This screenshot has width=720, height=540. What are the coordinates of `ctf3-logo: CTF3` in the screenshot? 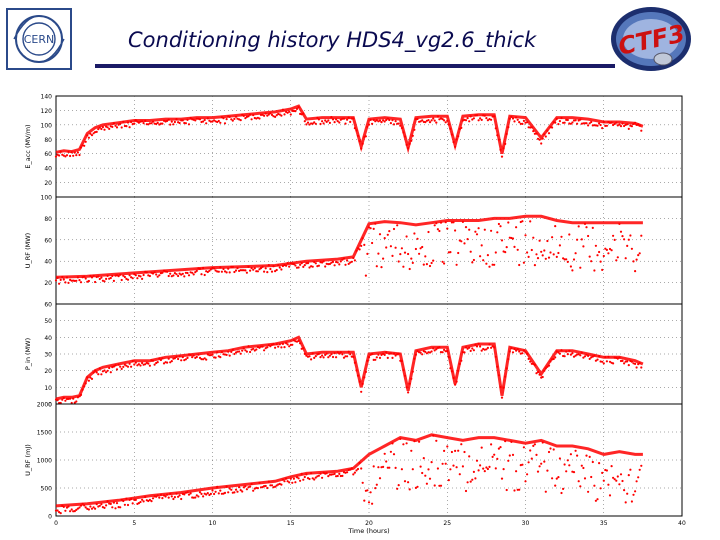 It's located at (651, 39).